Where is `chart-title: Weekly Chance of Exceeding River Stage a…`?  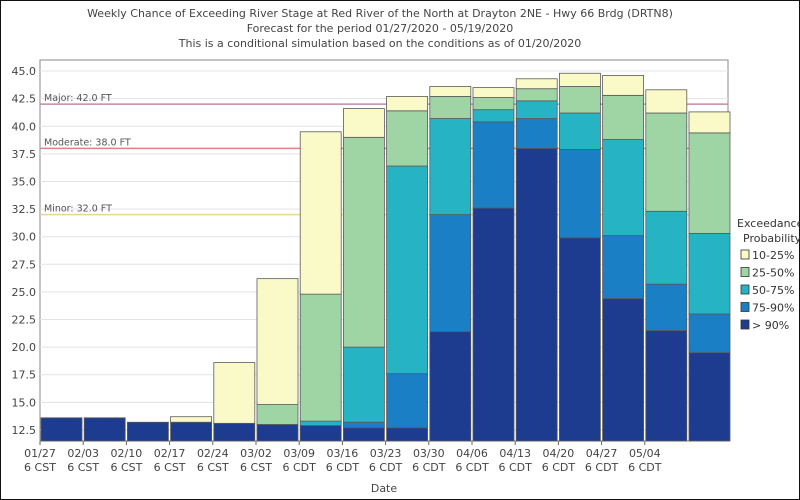
chart-title: Weekly Chance of Exceeding River Stage a… is located at coordinates (380, 13).